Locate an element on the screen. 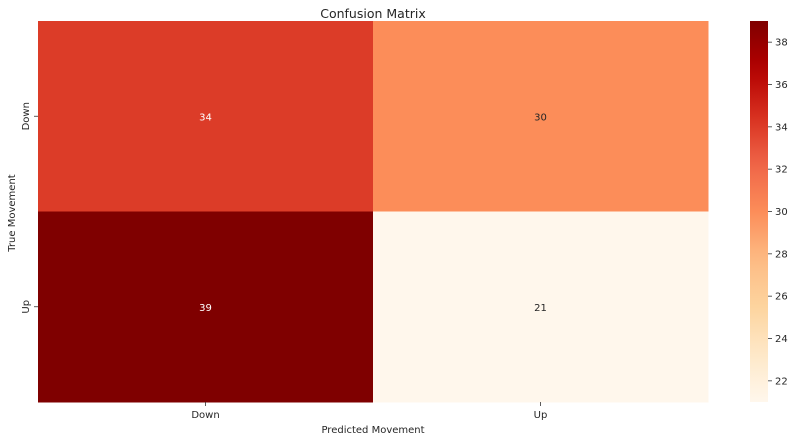 The width and height of the screenshot is (795, 445). cell-value-label: 21 is located at coordinates (540, 308).